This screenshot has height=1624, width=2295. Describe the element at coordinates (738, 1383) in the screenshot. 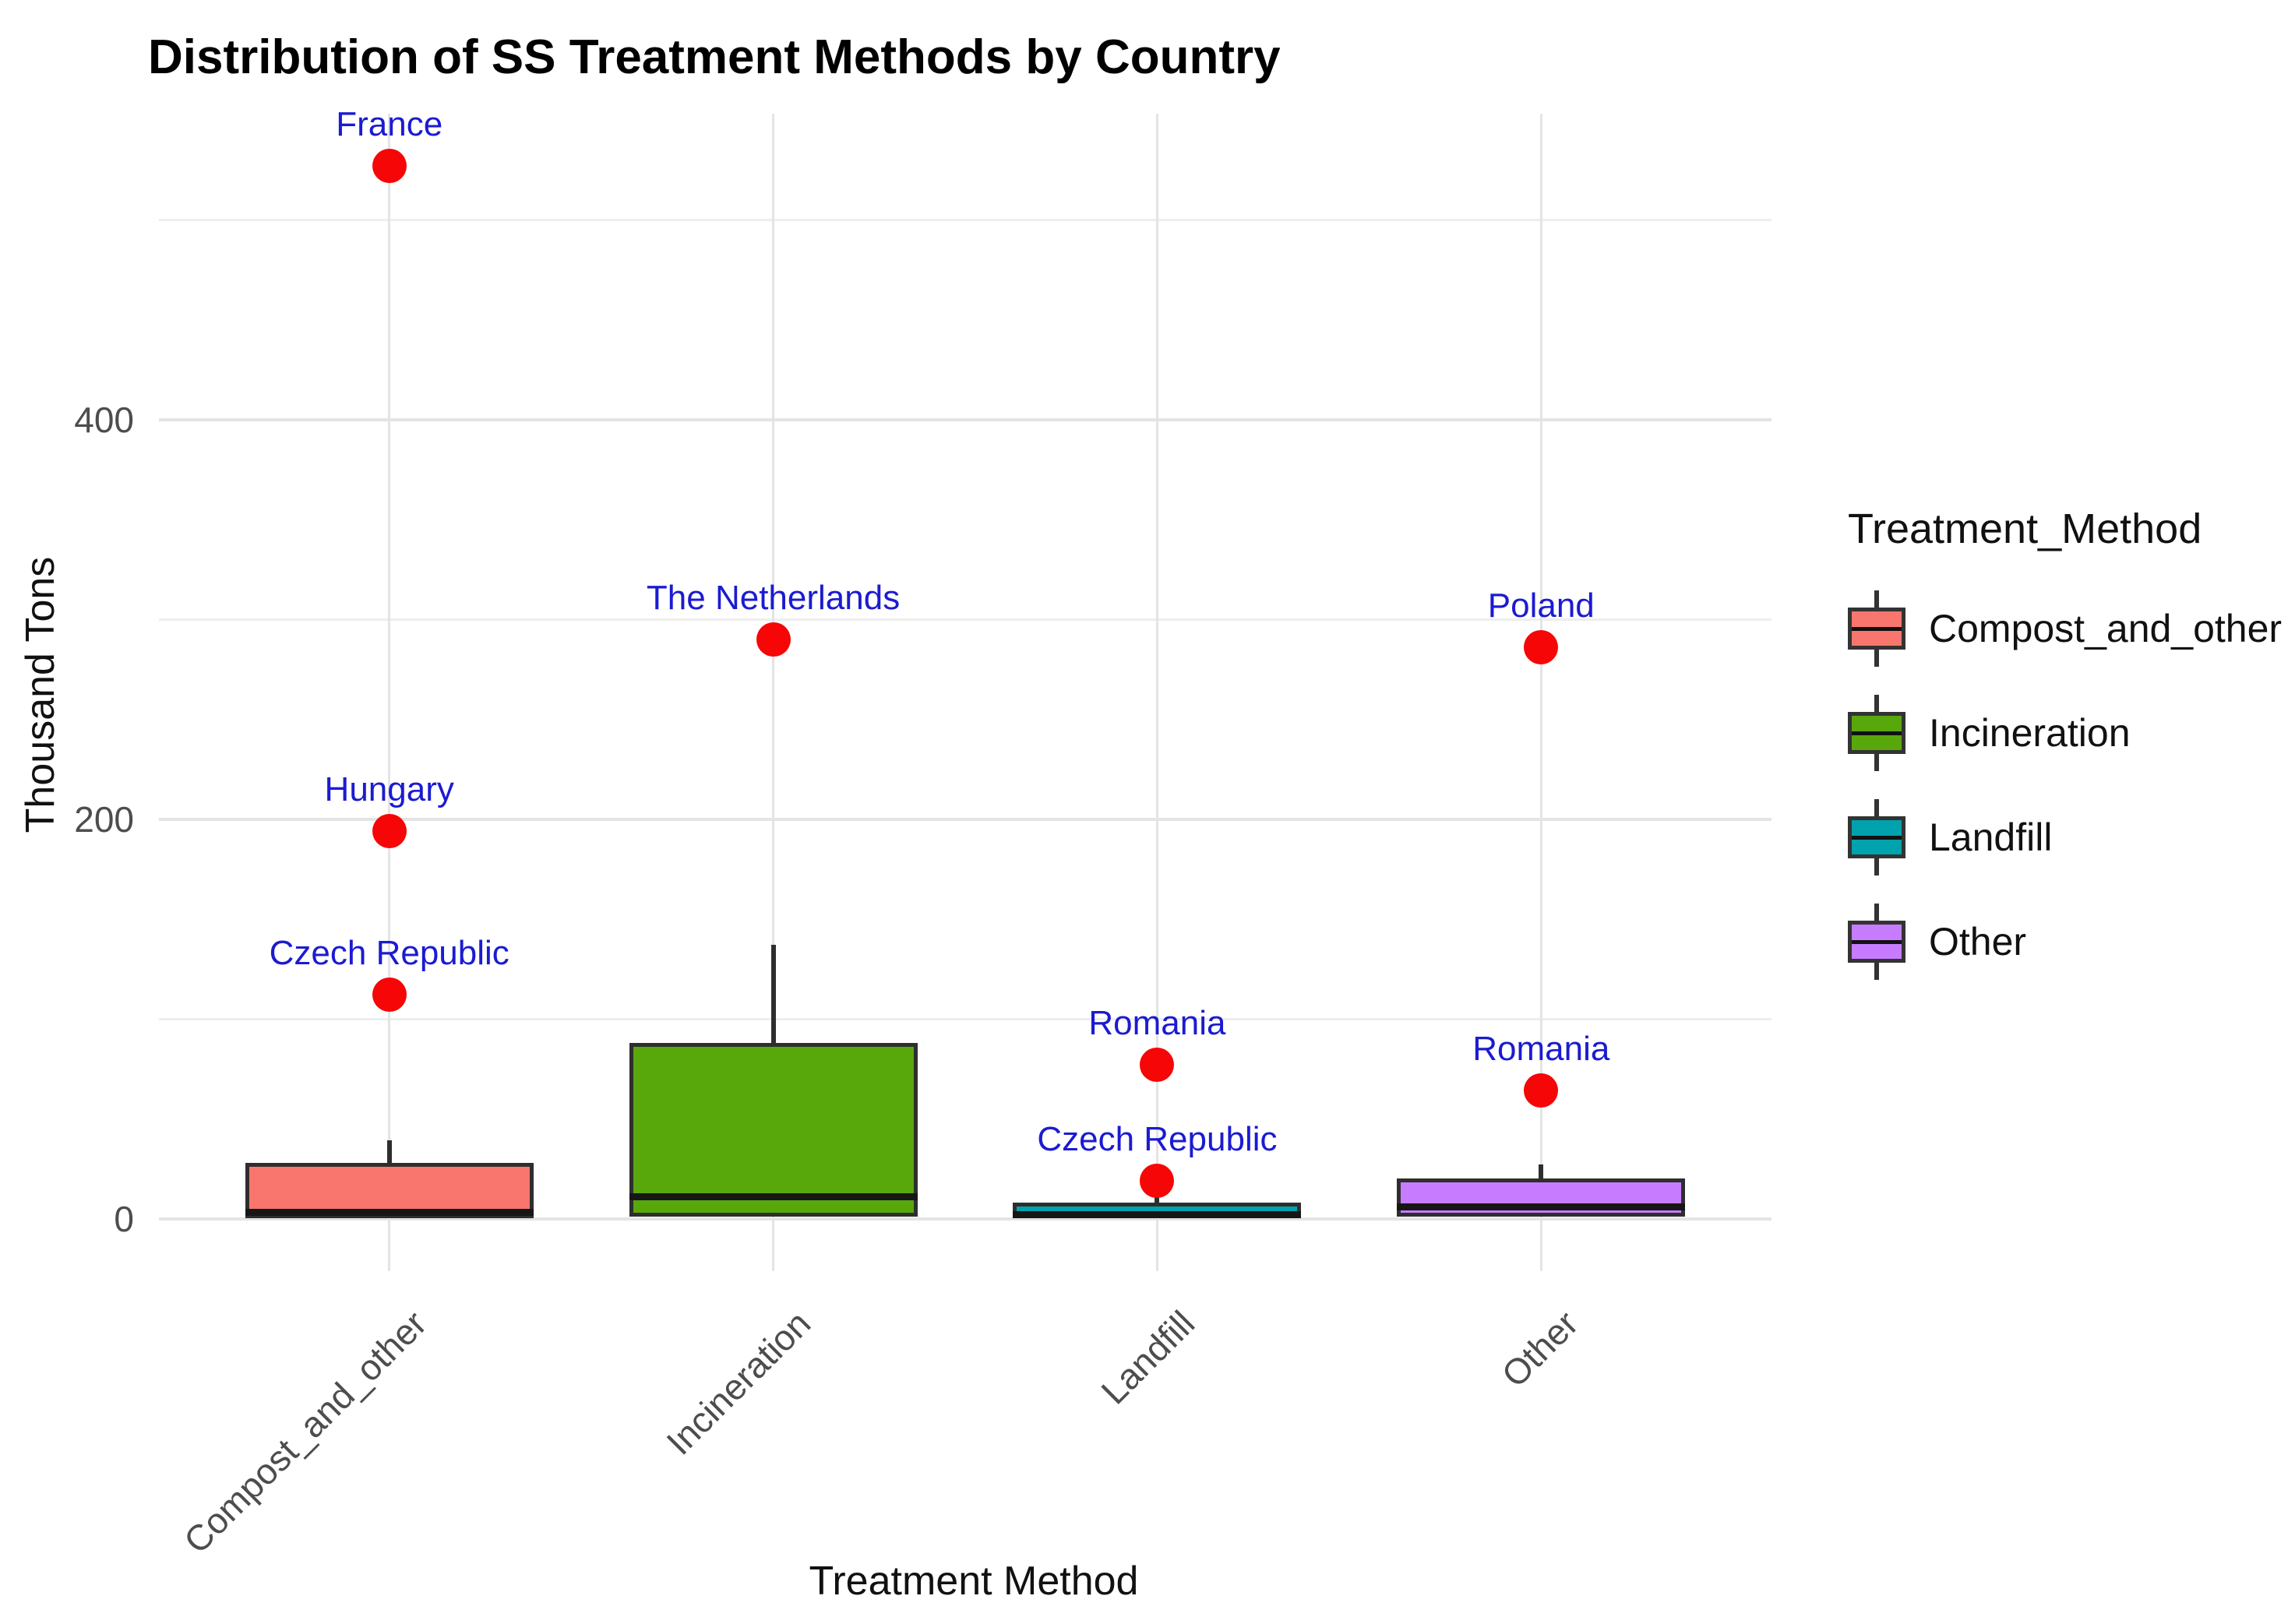

I see `x-tick-label-Incineration: Incineration` at that location.